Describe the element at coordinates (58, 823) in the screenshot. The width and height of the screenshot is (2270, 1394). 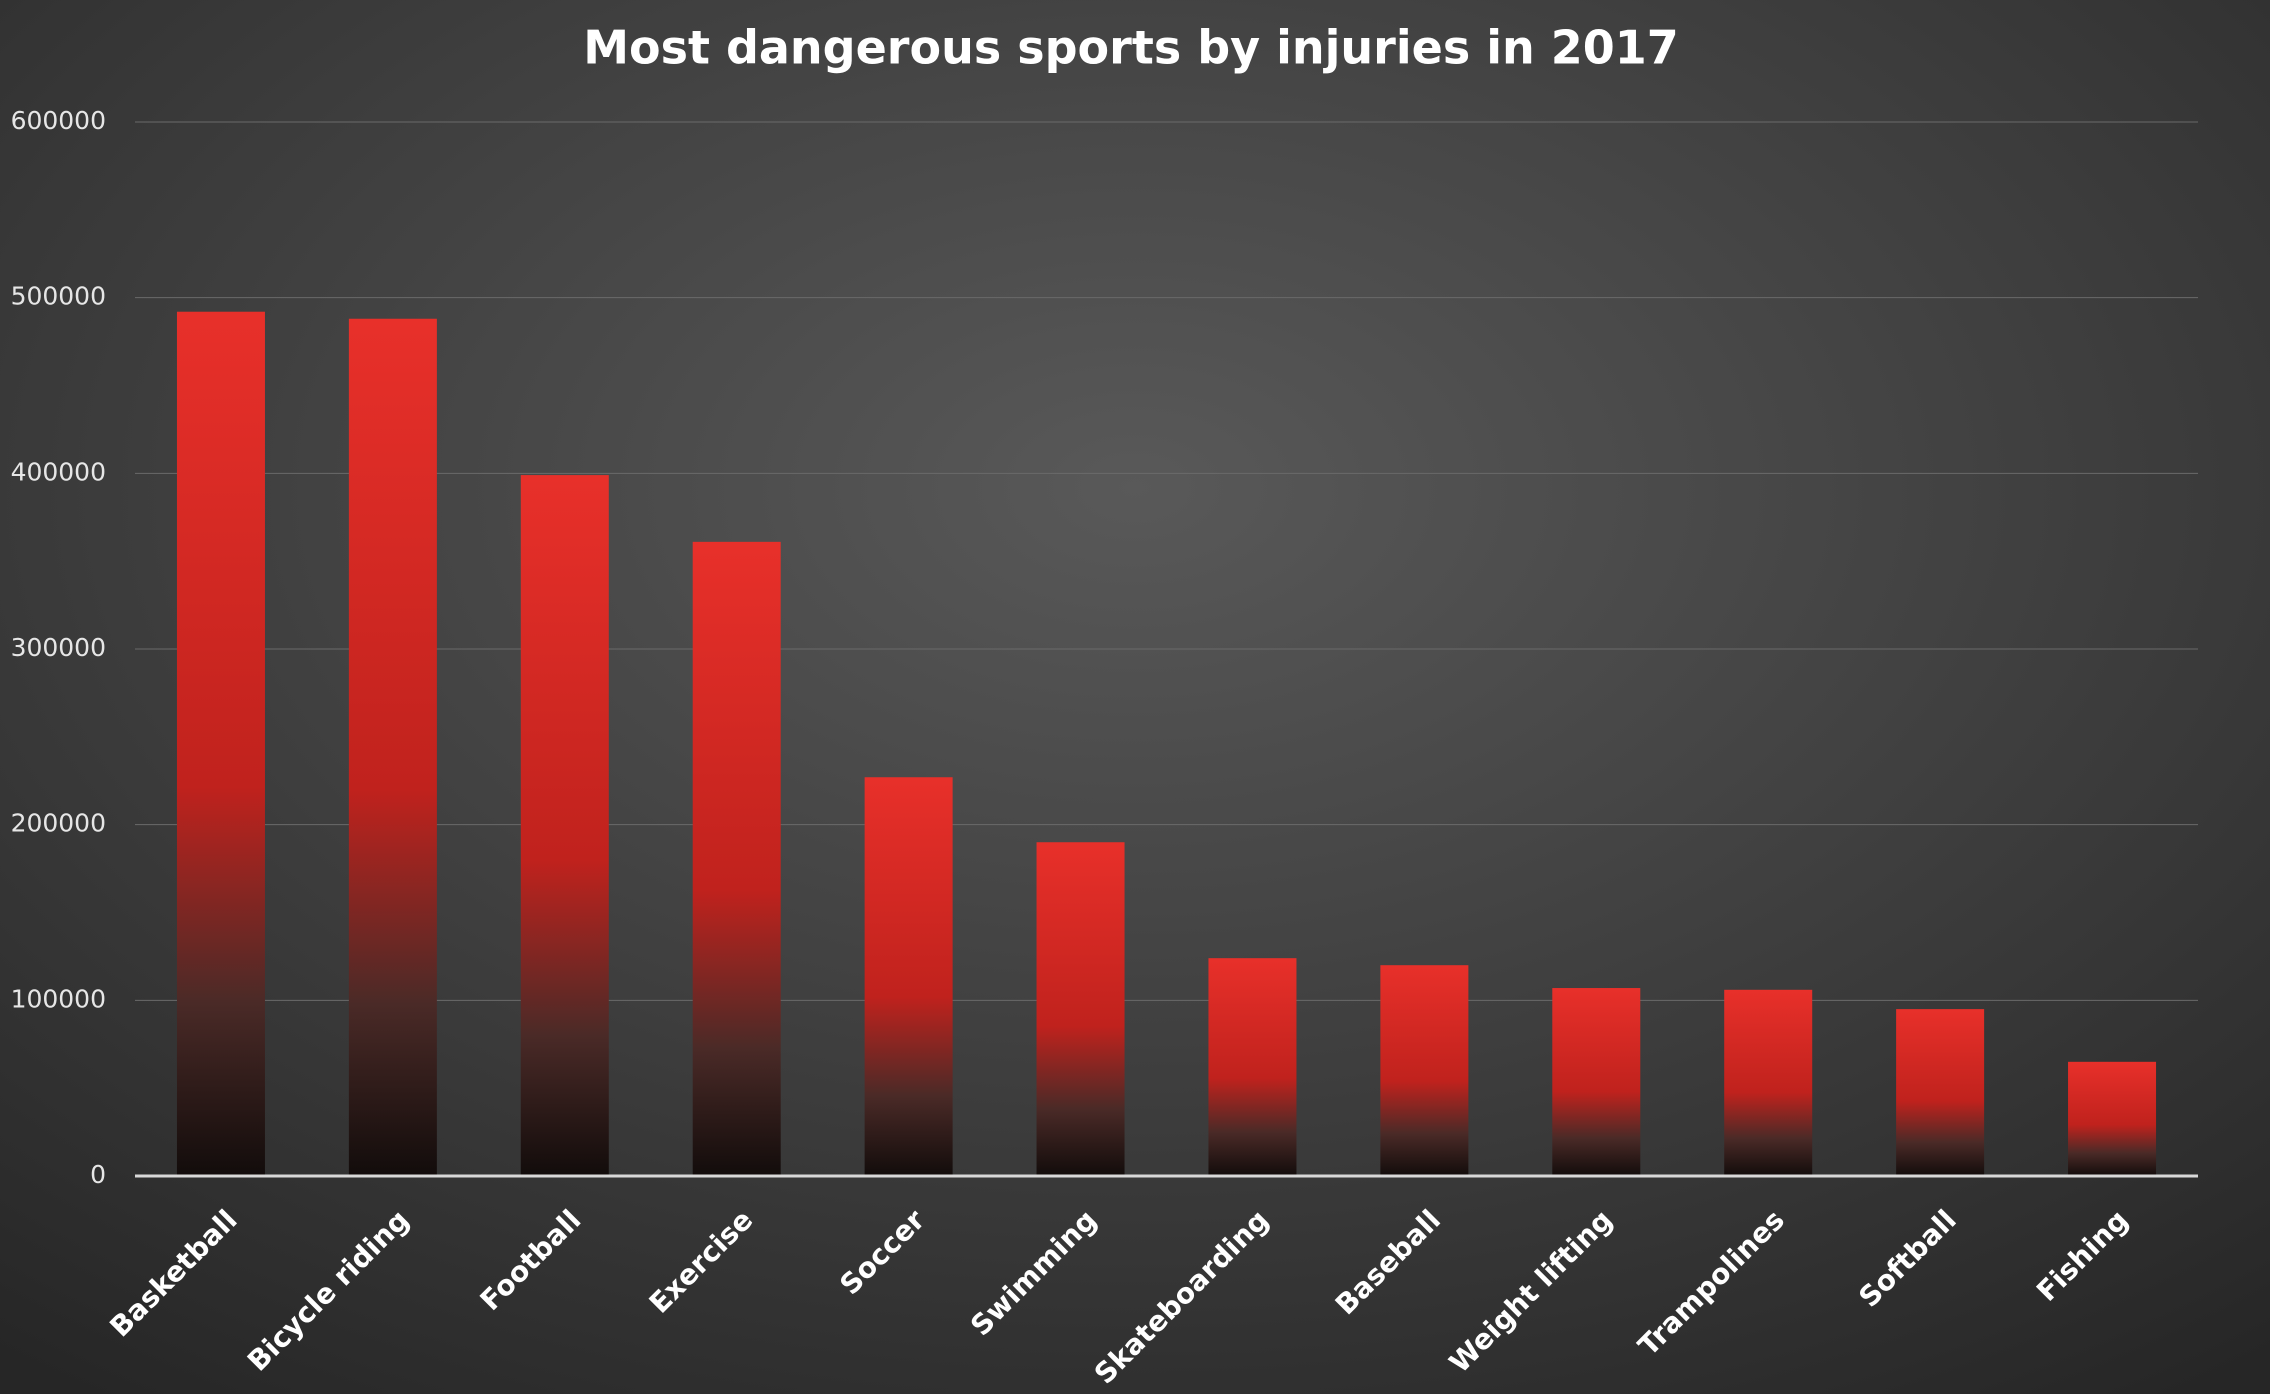
I see `y-tick-label: 200000` at that location.